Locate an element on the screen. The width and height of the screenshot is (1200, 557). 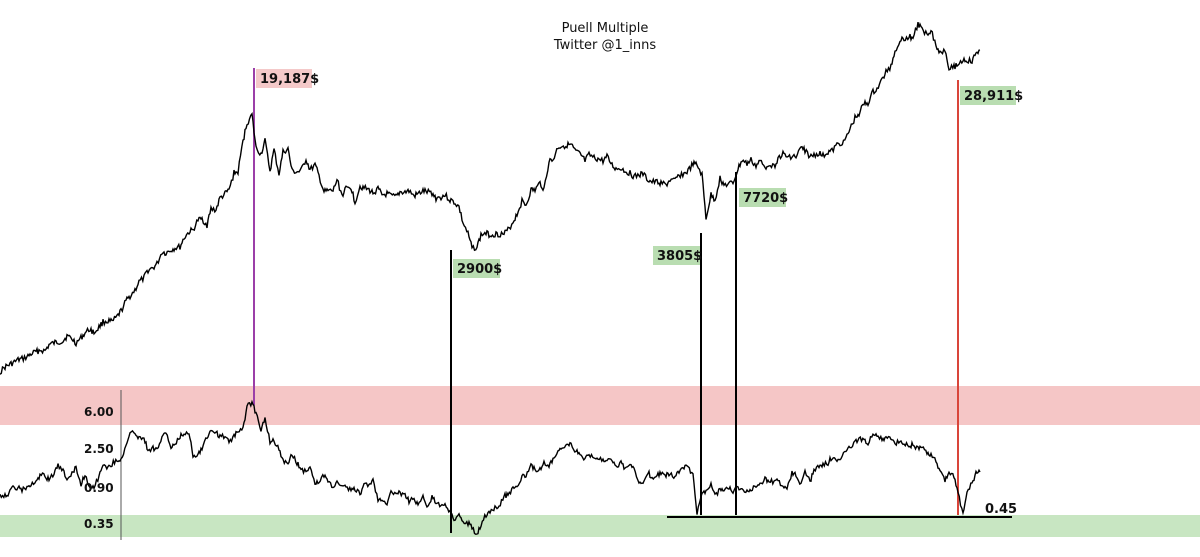
chart-subtitle: Twitter @1_inns is located at coordinates (605, 45).